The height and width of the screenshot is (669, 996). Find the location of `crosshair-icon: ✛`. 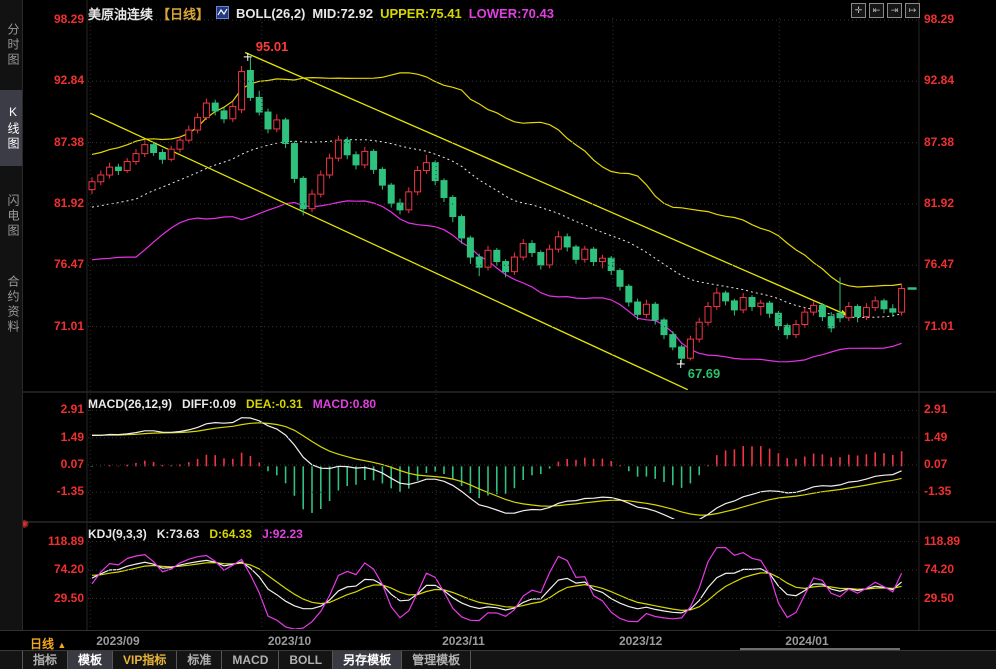

crosshair-icon: ✛ is located at coordinates (858, 10).